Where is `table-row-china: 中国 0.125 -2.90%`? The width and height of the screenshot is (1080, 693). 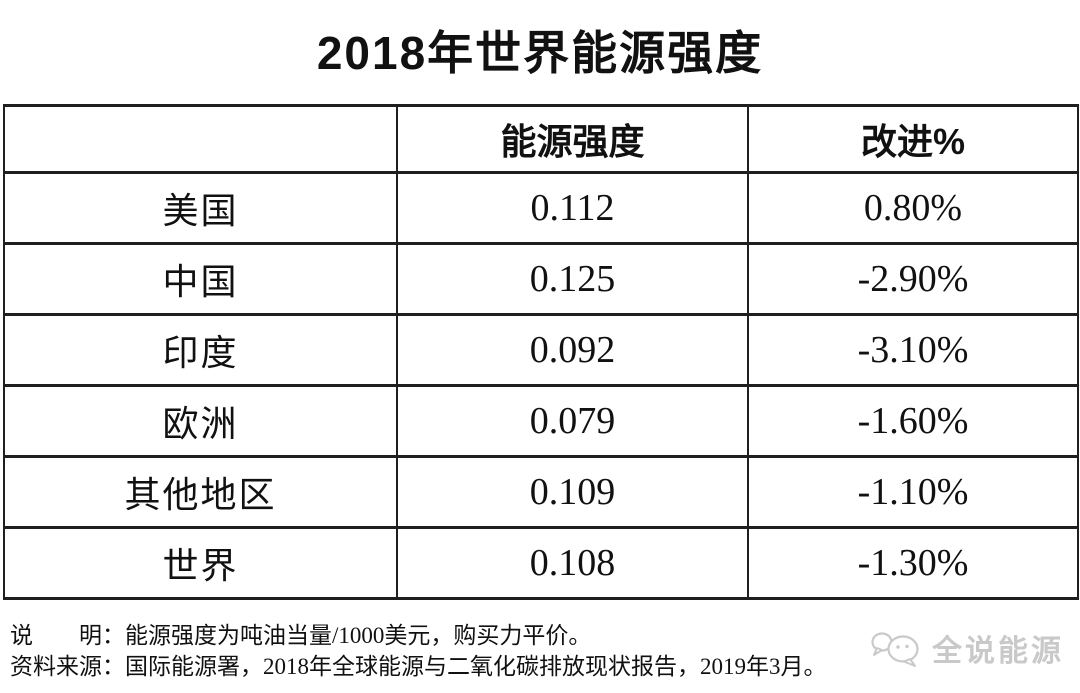
table-row-china: 中国 0.125 -2.90% is located at coordinates (541, 279).